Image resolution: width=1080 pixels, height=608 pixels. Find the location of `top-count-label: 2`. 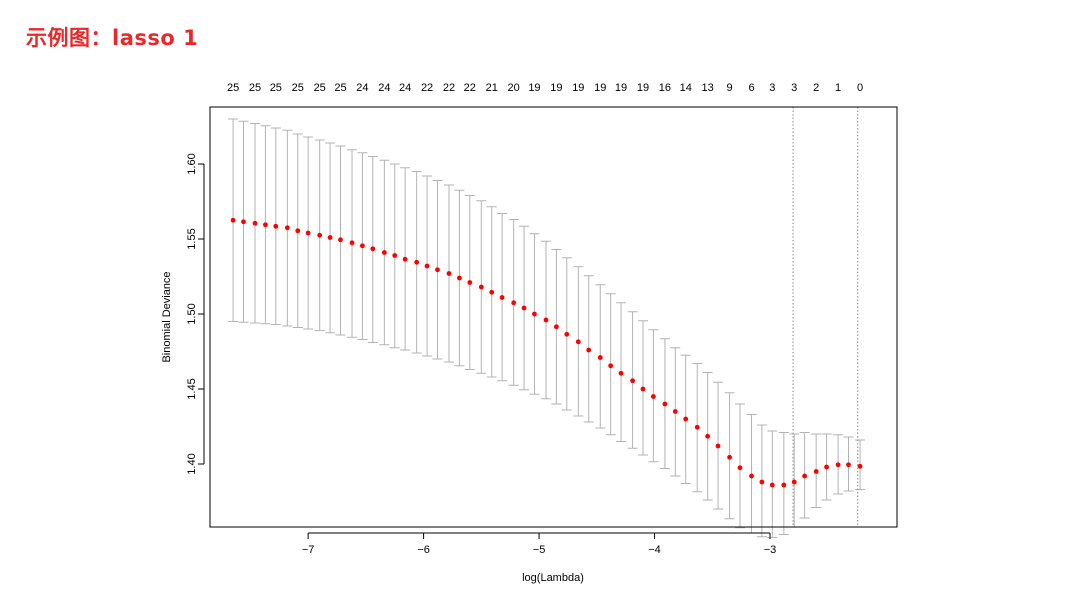

top-count-label: 2 is located at coordinates (816, 88).